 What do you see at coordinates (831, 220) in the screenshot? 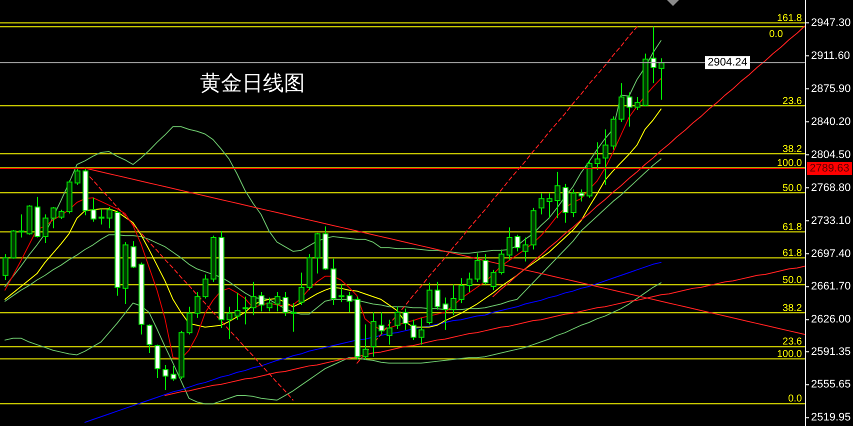
I see `y-tick-label: 2733.10` at bounding box center [831, 220].